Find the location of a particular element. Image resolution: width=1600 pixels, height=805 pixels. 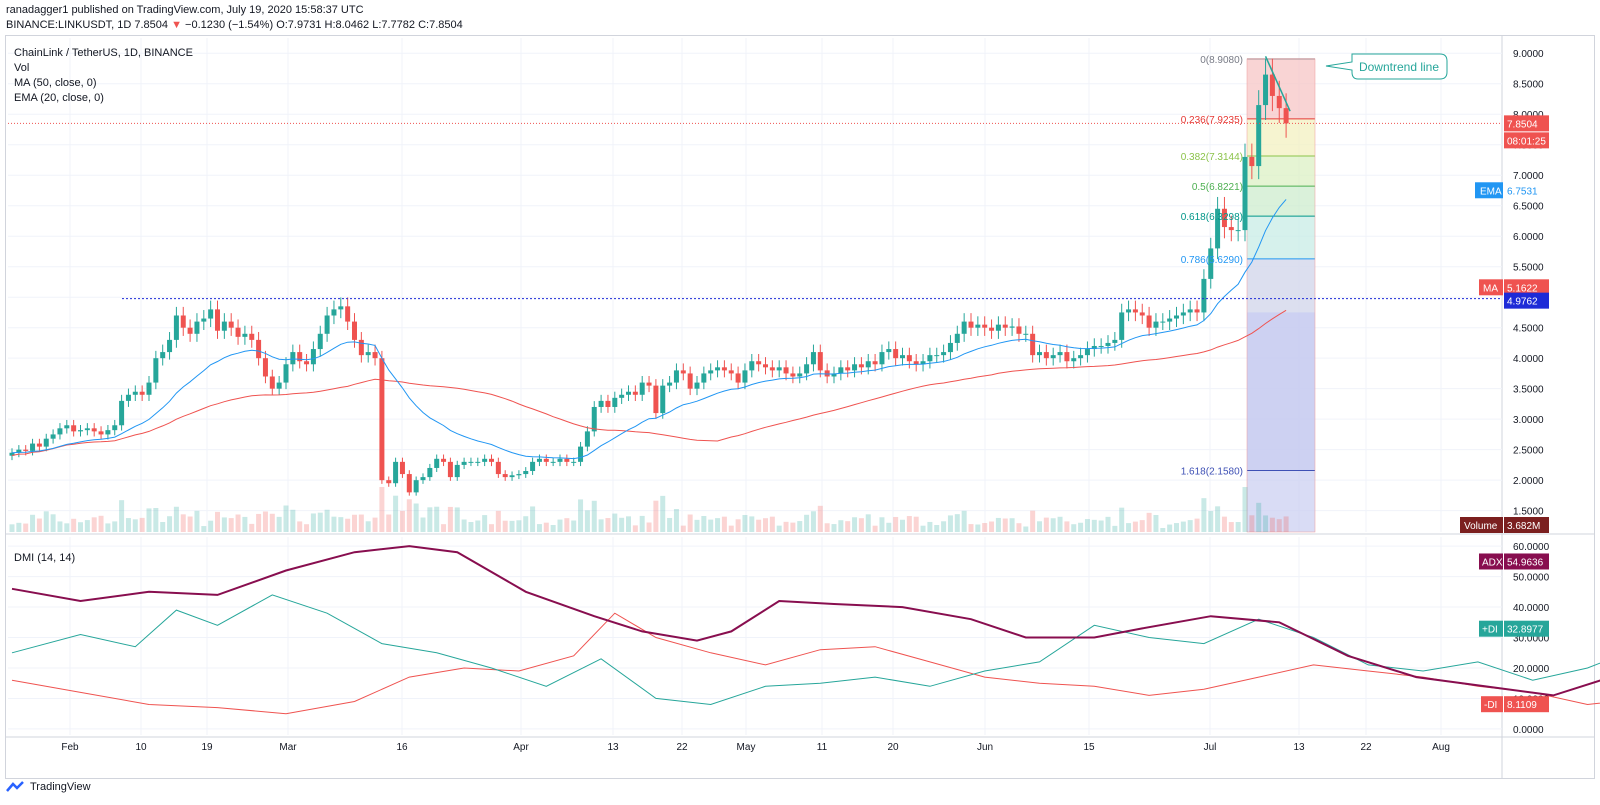

volume-name-tag-text: Volume is located at coordinates (1481, 526).